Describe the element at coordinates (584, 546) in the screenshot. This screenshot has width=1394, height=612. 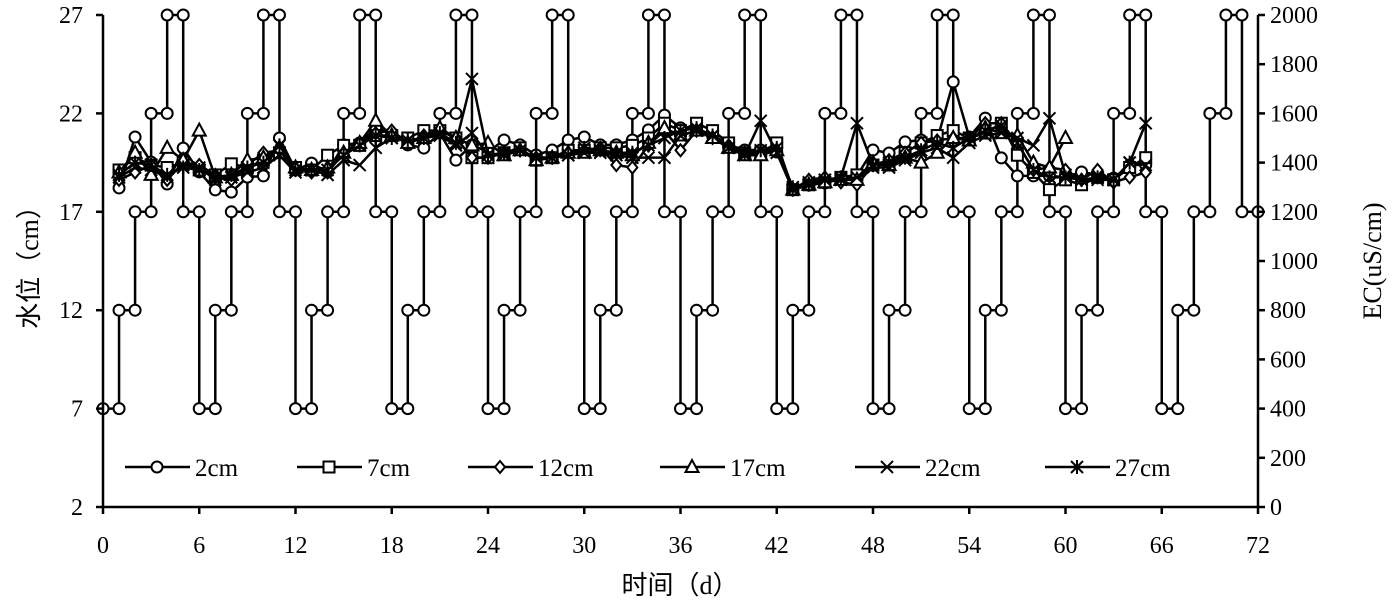
I see `x-tick-label: 30` at that location.